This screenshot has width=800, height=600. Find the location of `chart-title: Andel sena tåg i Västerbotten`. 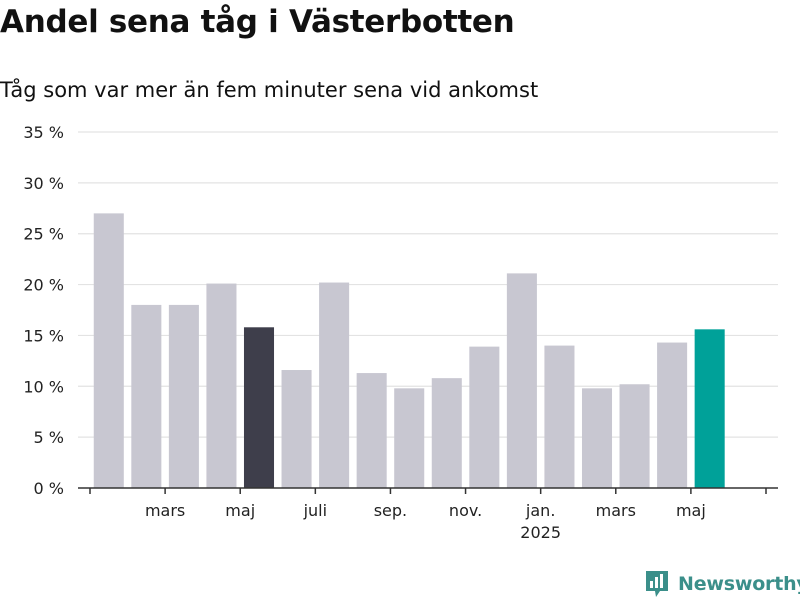

chart-title: Andel sena tåg i Västerbotten is located at coordinates (257, 22).